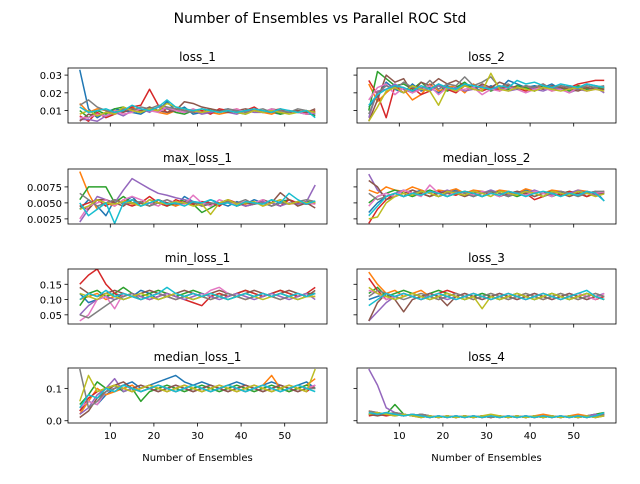 The image size is (640, 484). I want to click on subplot-title: loss_3, so click(486, 258).